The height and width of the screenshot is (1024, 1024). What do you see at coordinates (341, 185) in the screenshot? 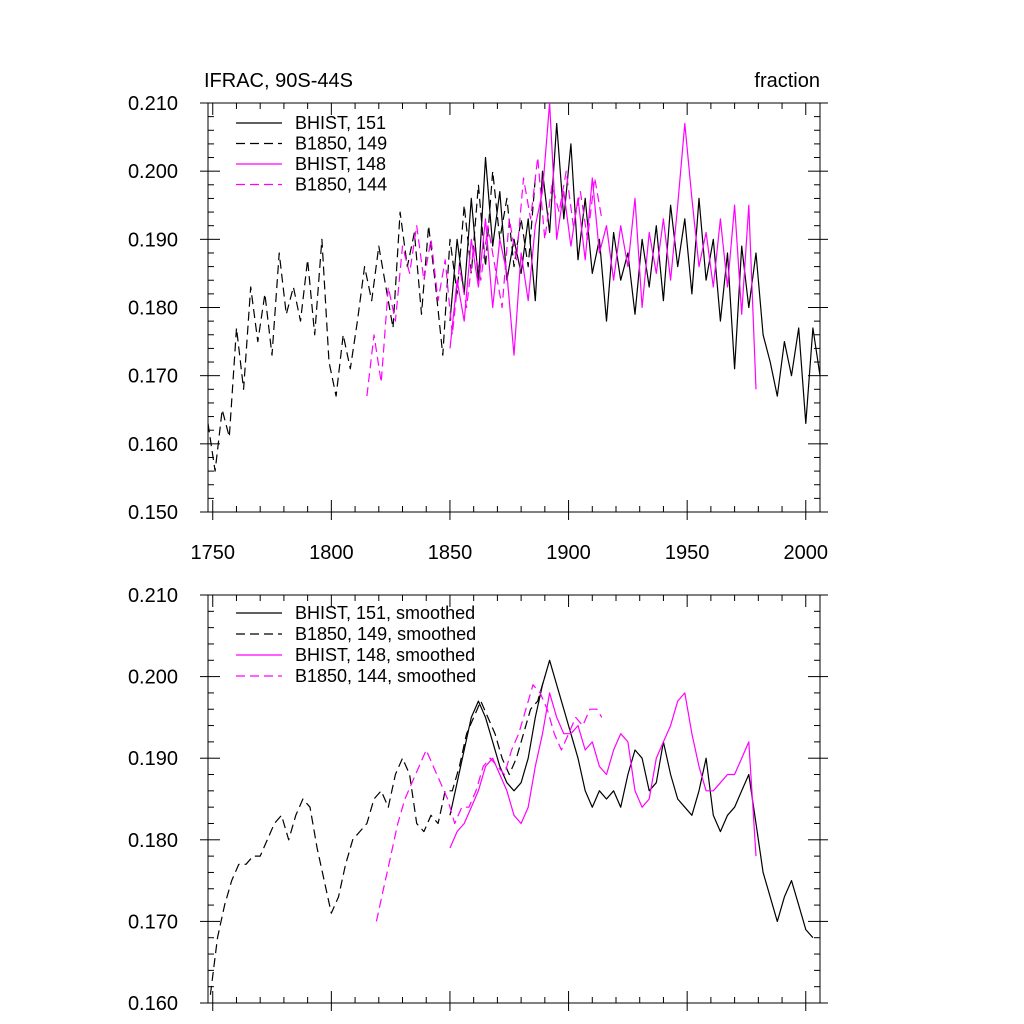
I see `legend-label: B1850, 144` at bounding box center [341, 185].